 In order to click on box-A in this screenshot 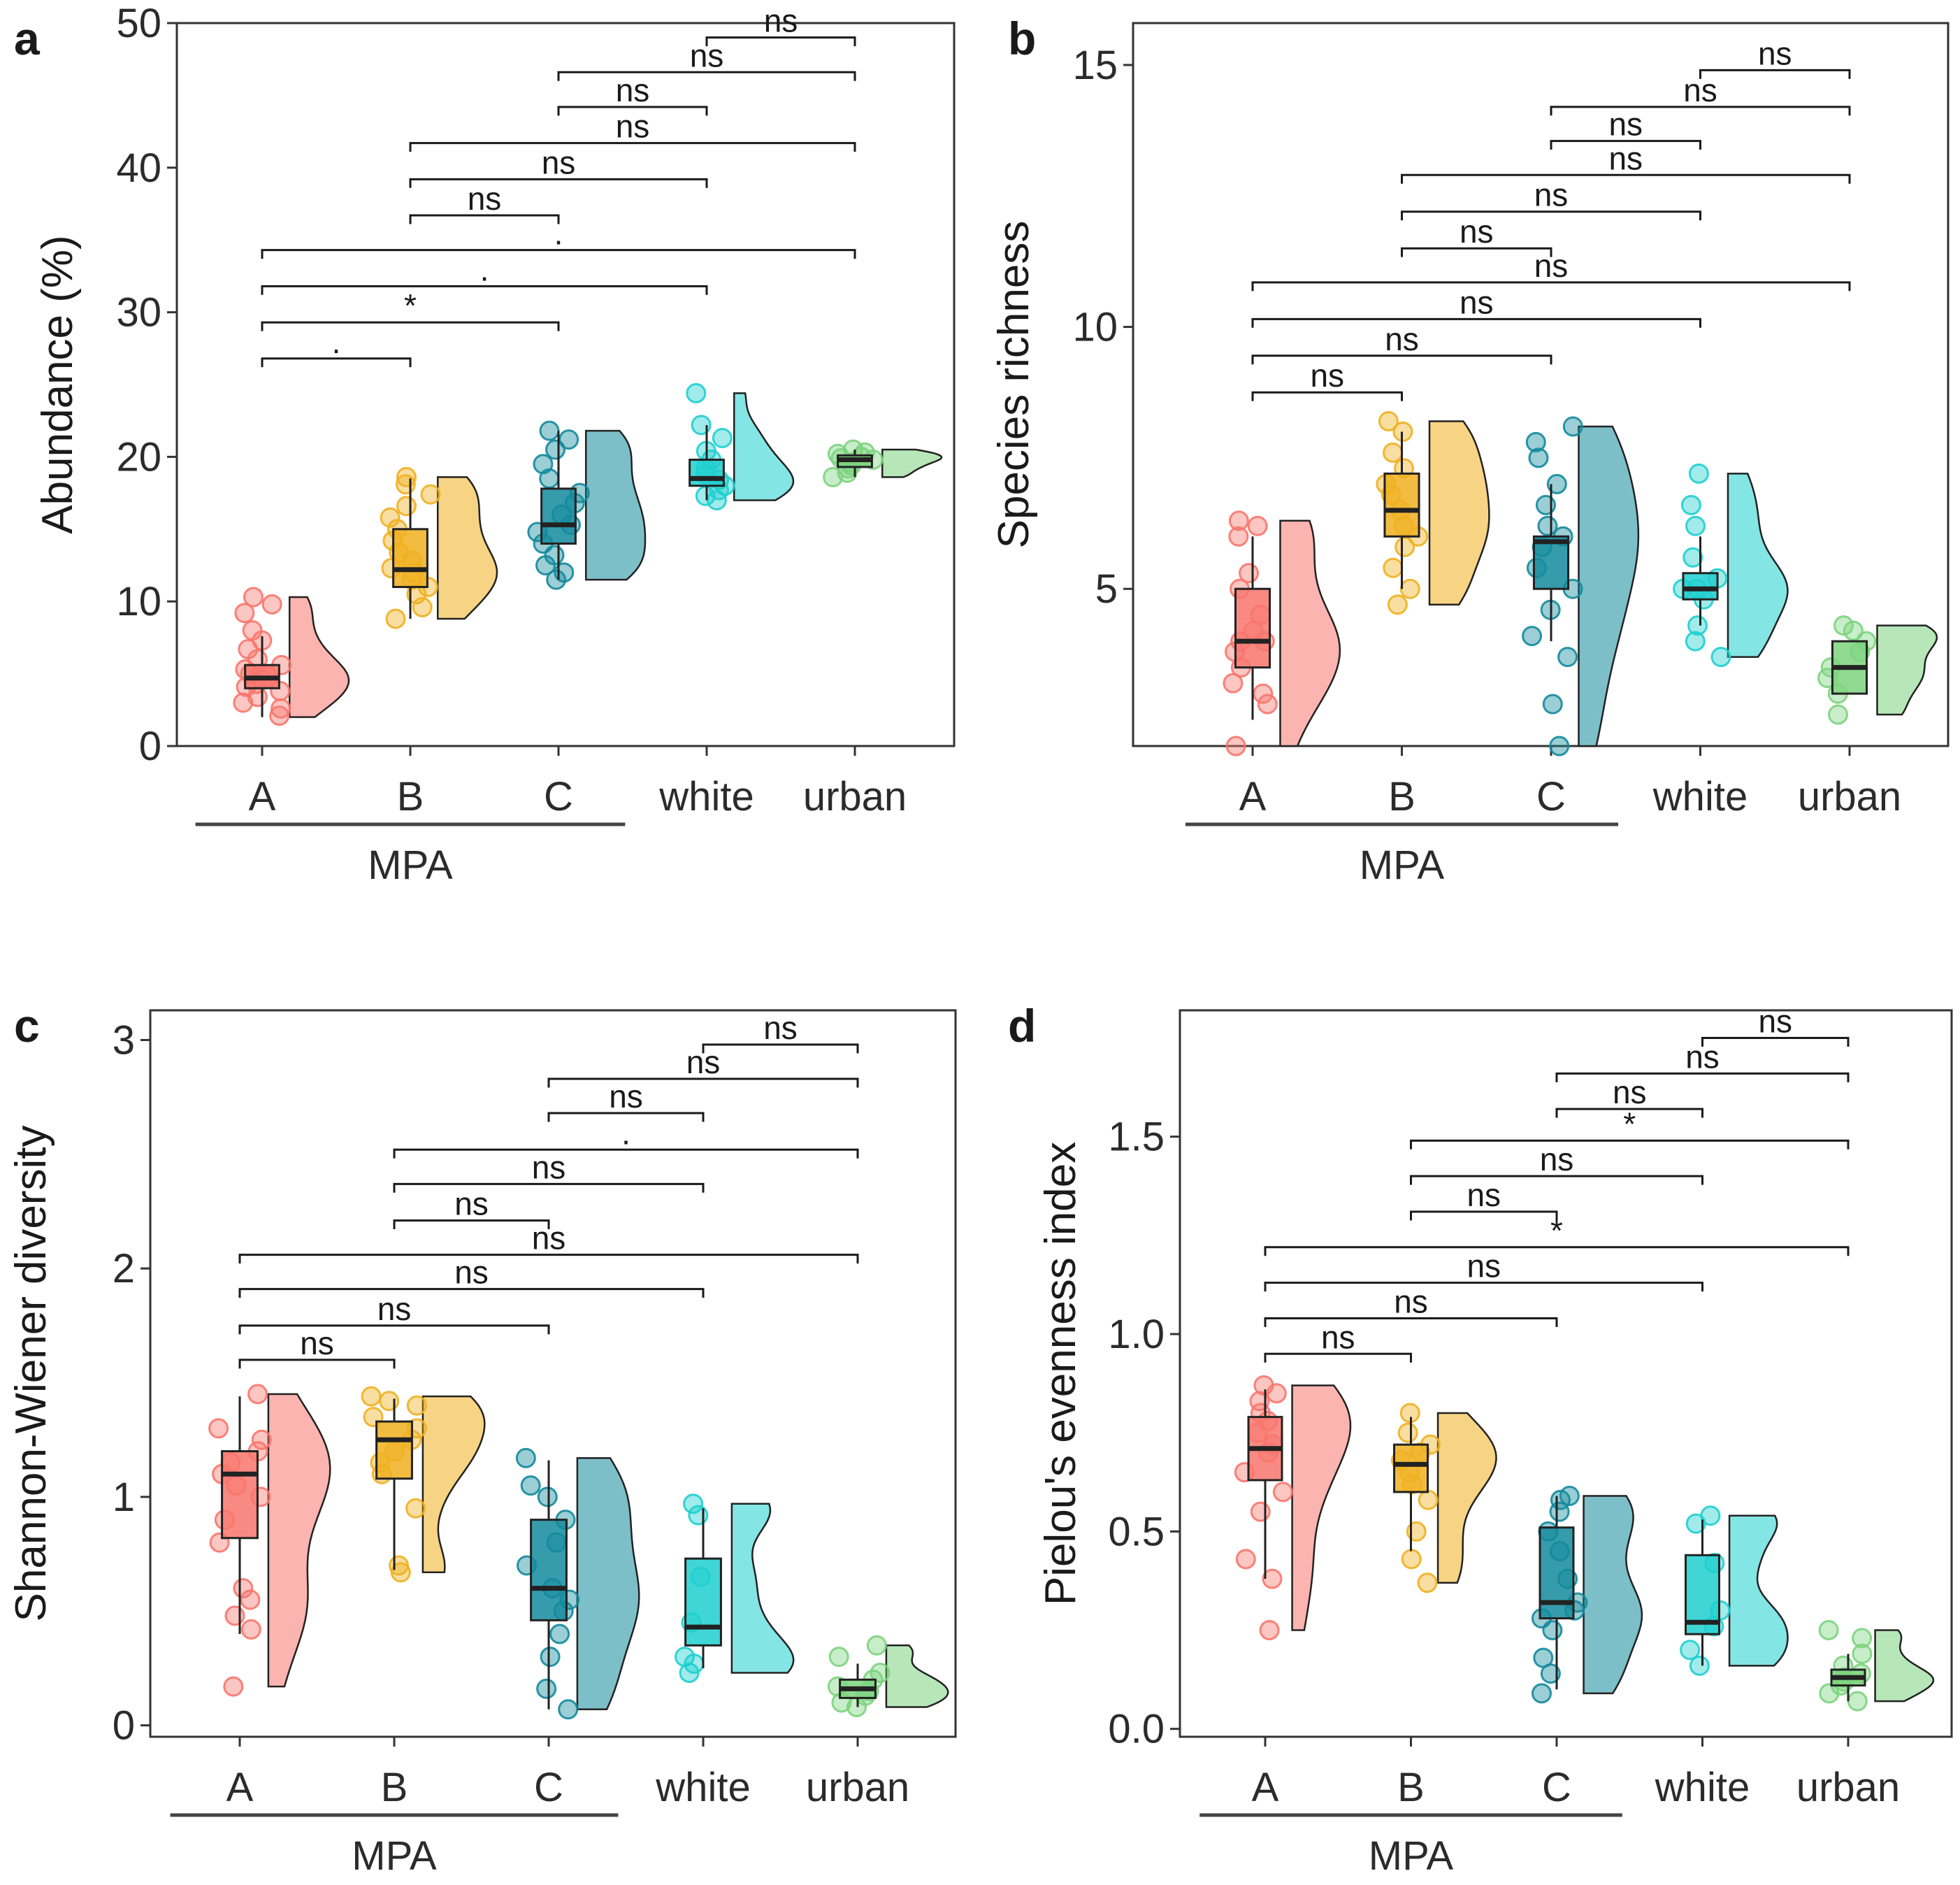, I will do `click(1252, 628)`.